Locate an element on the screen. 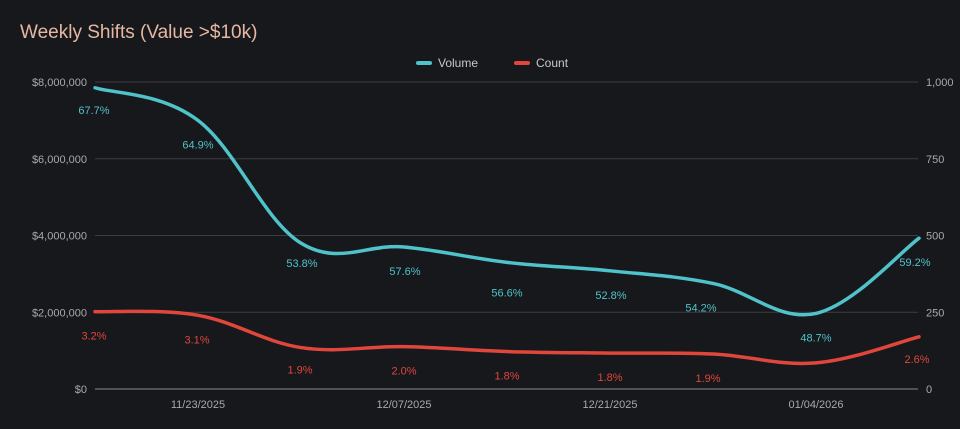 This screenshot has width=960, height=429. x-tick-label: 12/21/2025 is located at coordinates (609, 405).